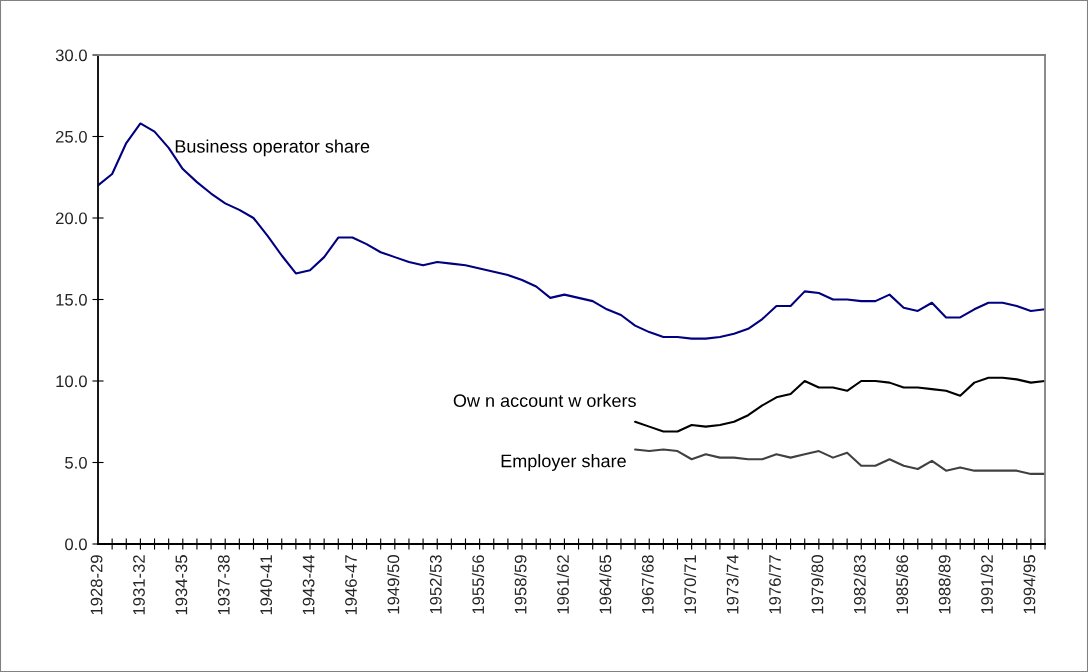  Describe the element at coordinates (71, 136) in the screenshot. I see `y-tick-label: 25.0` at that location.